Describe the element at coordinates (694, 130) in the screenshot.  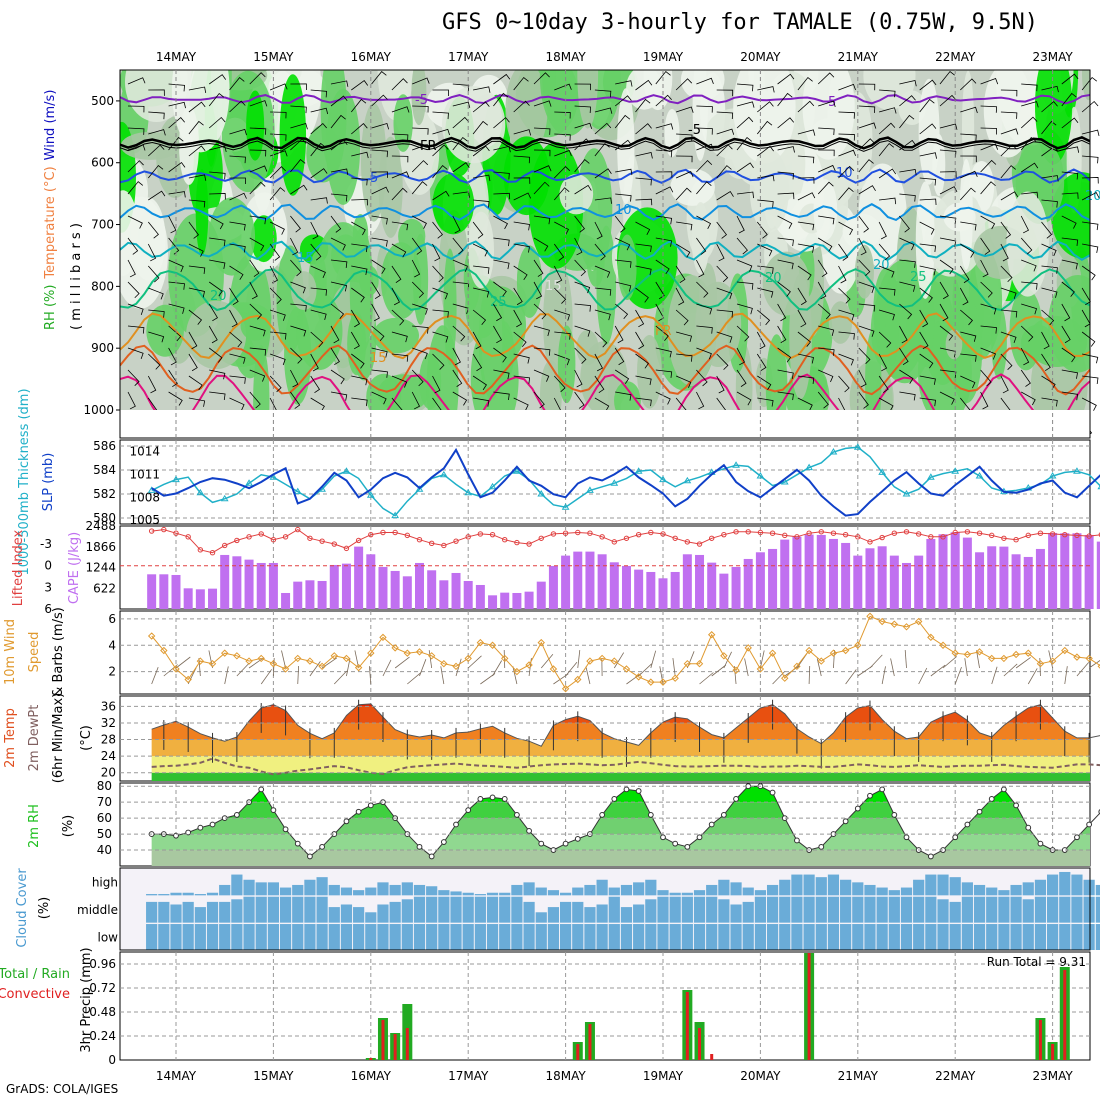
I see `isotherm-label: -5` at that location.